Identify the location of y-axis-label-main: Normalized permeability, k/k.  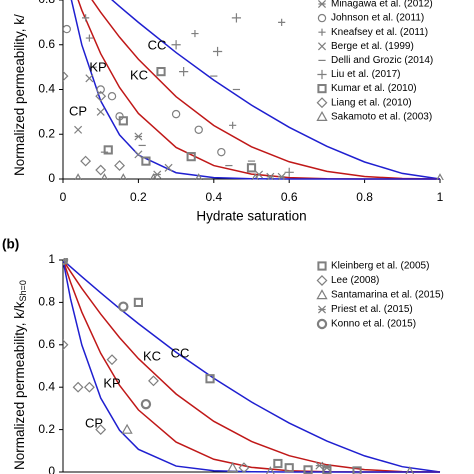
(19, 385).